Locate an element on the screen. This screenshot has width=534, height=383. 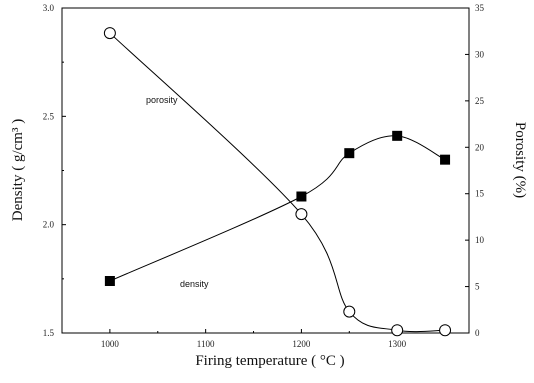
x-tick-label: 1000 is located at coordinates (110, 344).